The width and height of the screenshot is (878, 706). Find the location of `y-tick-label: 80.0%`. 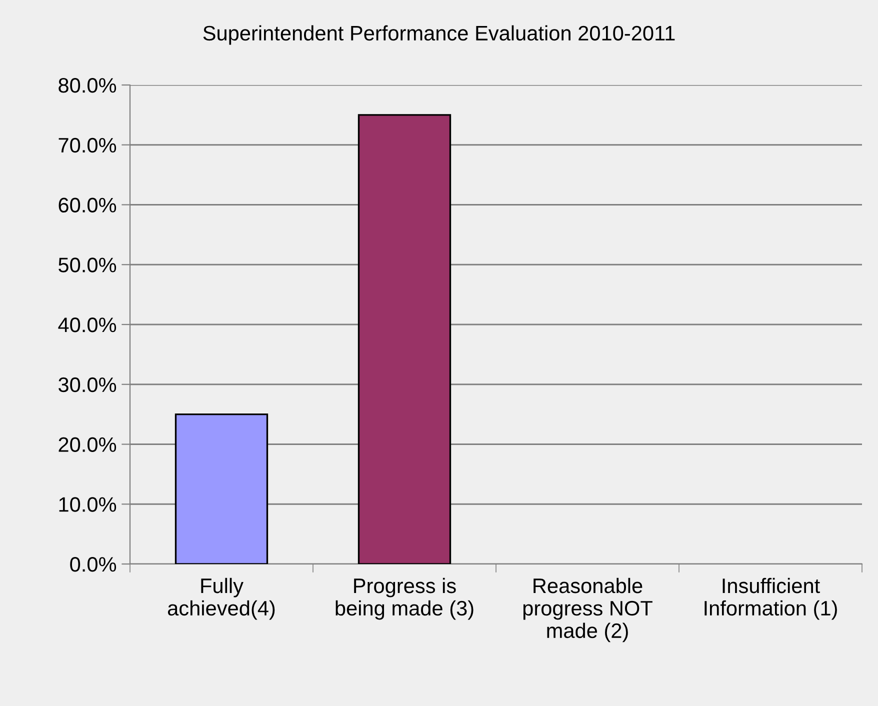

y-tick-label: 80.0% is located at coordinates (87, 85).